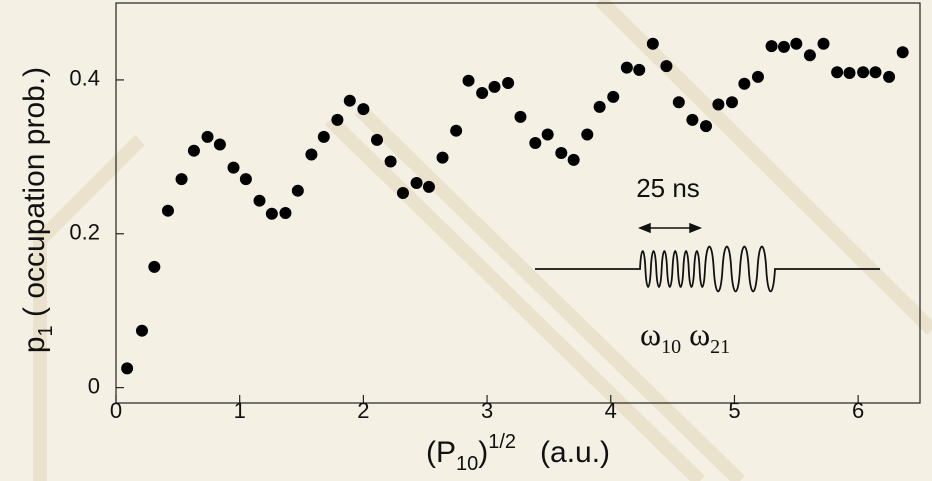 This screenshot has width=932, height=481. I want to click on x-label-close: ), so click(483, 452).